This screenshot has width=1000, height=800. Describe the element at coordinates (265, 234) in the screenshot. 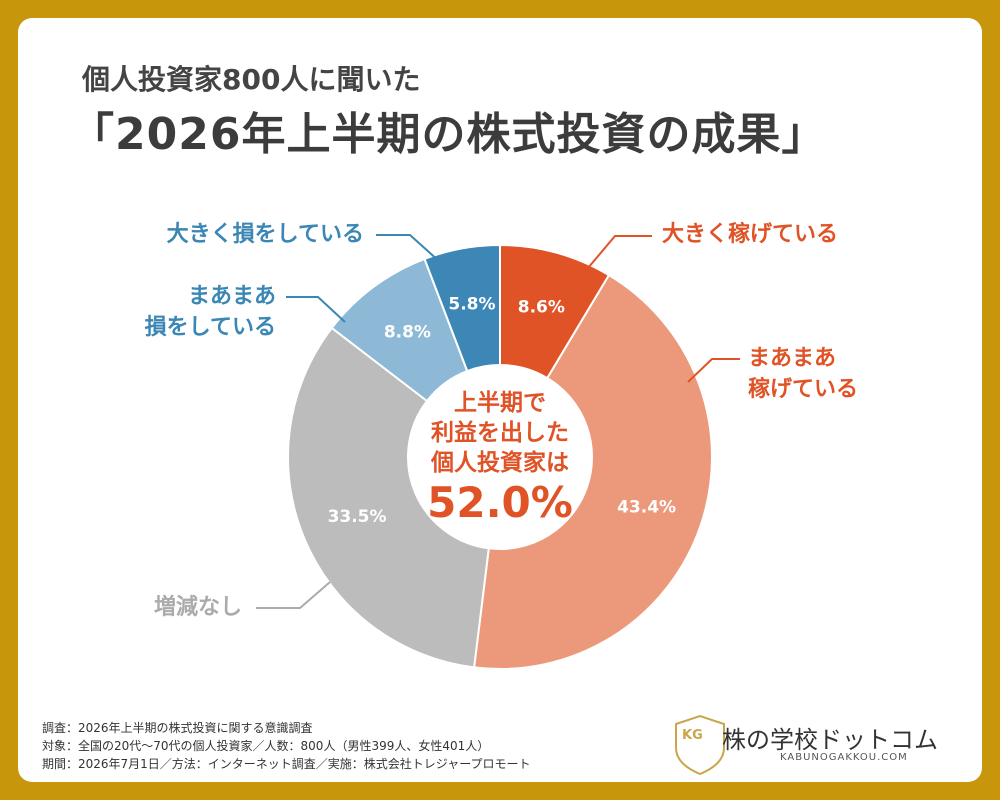

I see `category-label: 大きく損をしている` at that location.